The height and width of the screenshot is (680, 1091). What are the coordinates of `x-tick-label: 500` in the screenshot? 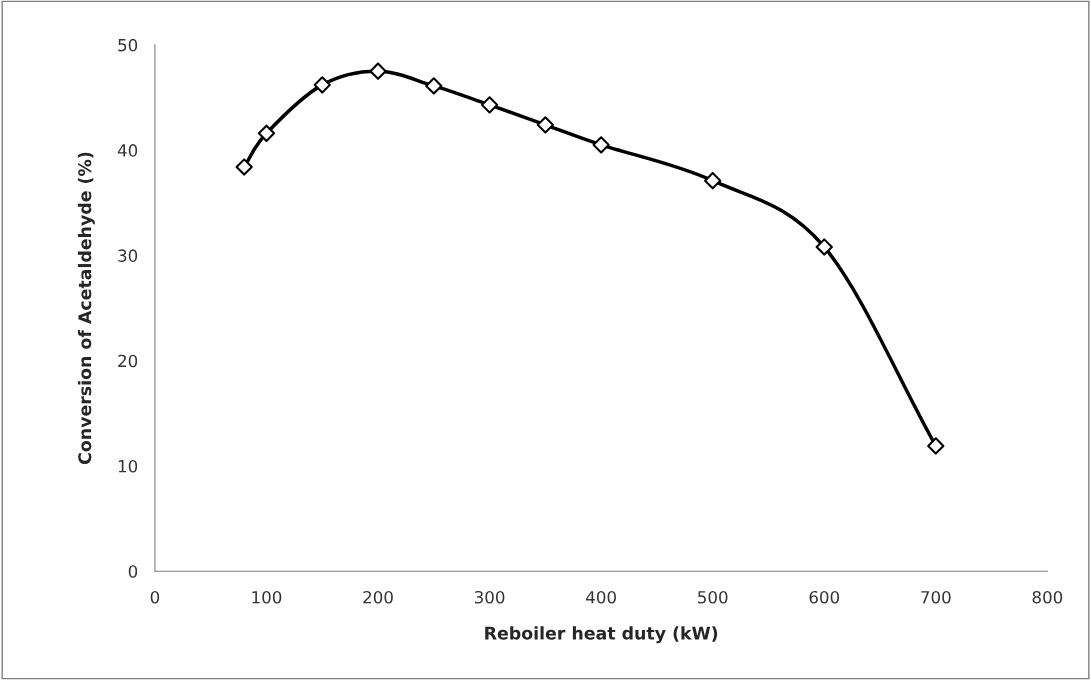 It's located at (713, 597).